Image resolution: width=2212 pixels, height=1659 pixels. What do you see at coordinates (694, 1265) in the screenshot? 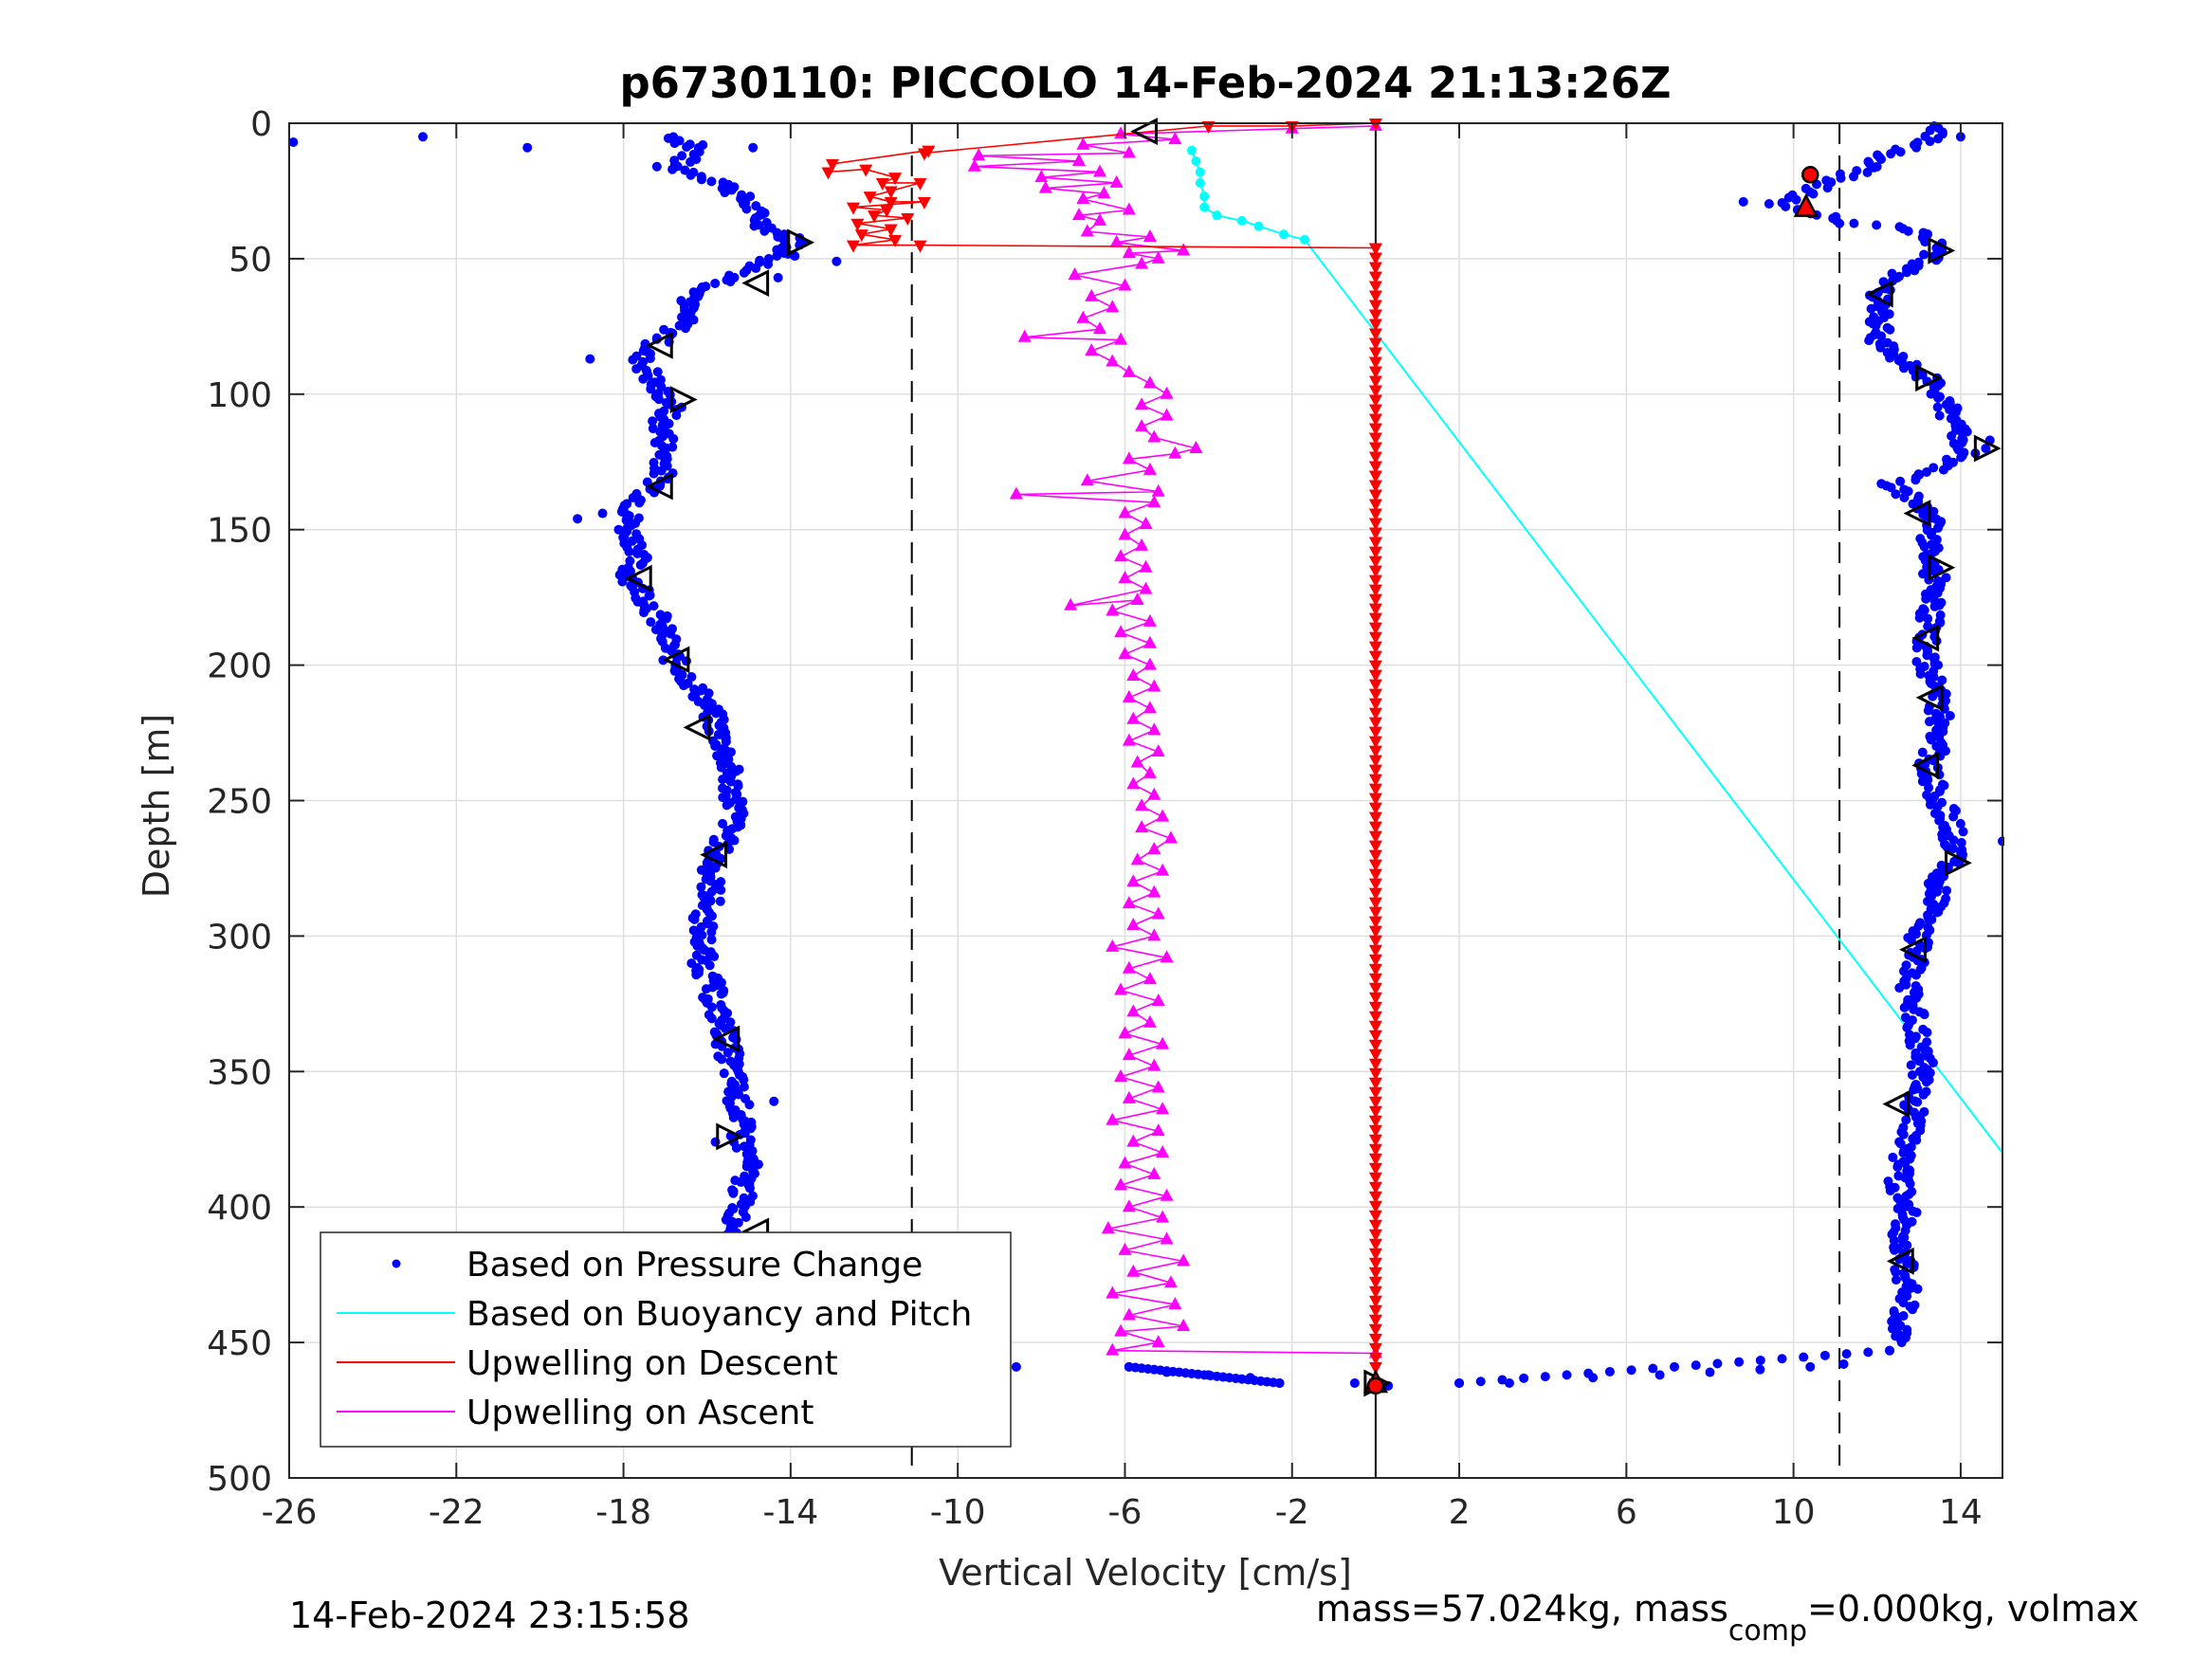
I see `legend-label-pressure: Based on Pressure Change` at bounding box center [694, 1265].